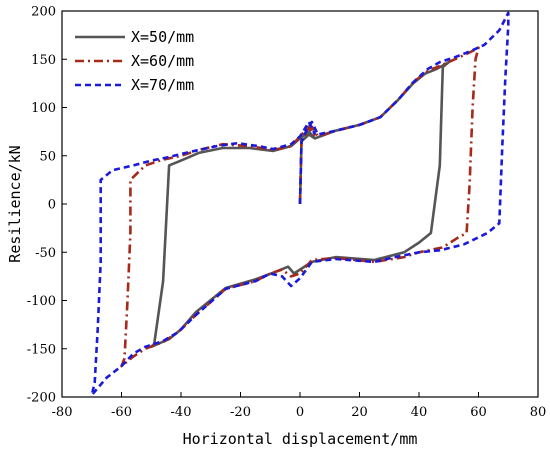  Describe the element at coordinates (240, 412) in the screenshot. I see `x-tick-label: -20` at that location.